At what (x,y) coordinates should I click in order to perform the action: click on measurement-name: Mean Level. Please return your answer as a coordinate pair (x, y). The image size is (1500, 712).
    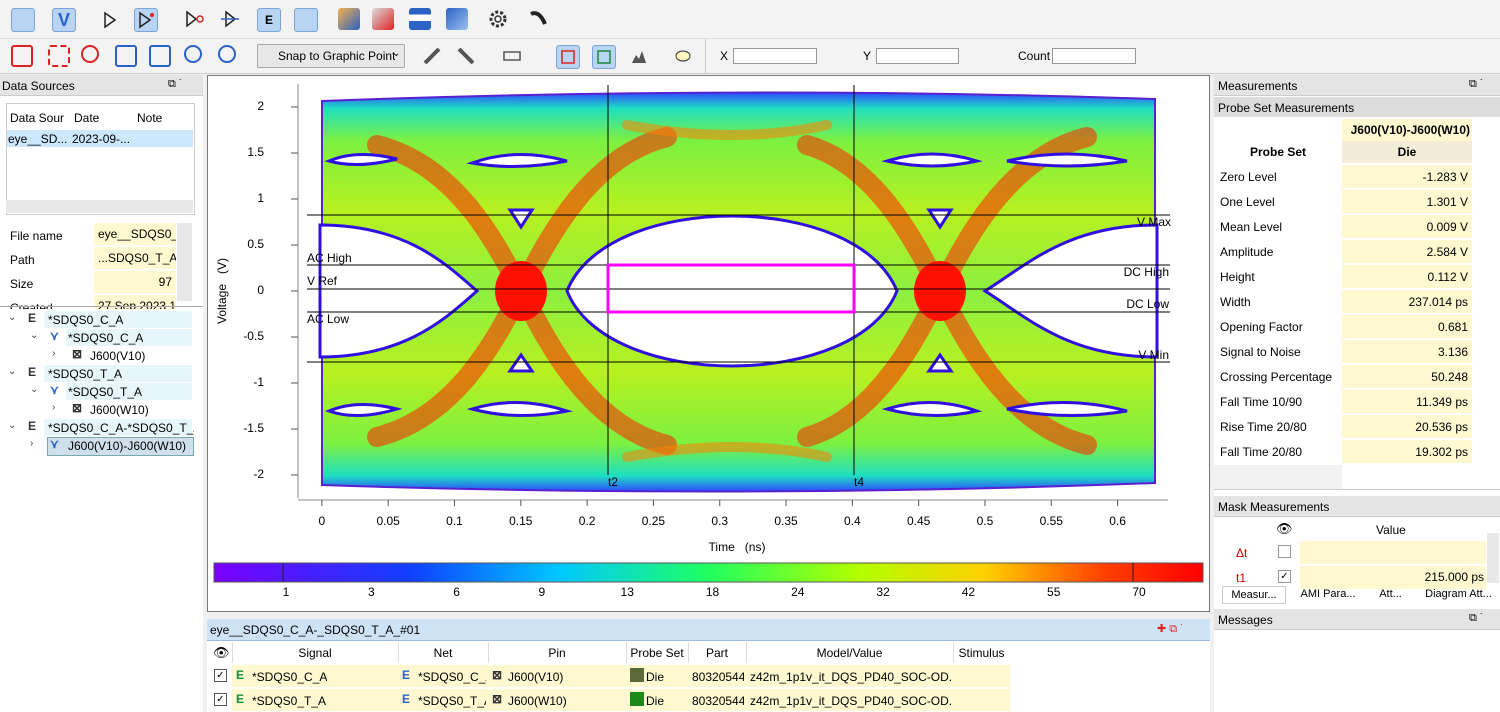
    Looking at the image, I should click on (1251, 227).